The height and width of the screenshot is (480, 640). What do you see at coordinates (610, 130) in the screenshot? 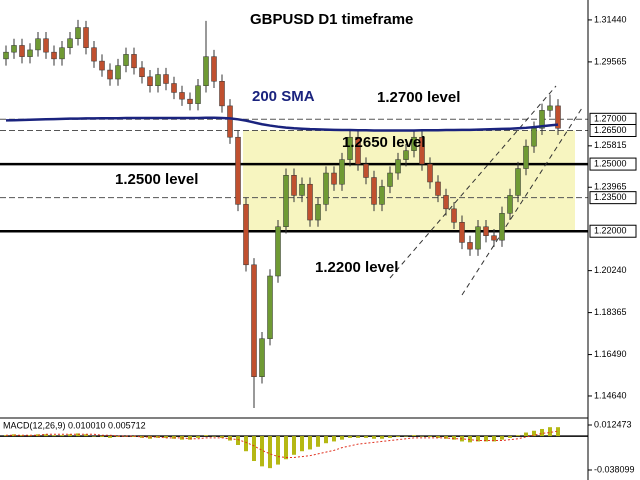
I see `level-label: 1.26500` at bounding box center [610, 130].